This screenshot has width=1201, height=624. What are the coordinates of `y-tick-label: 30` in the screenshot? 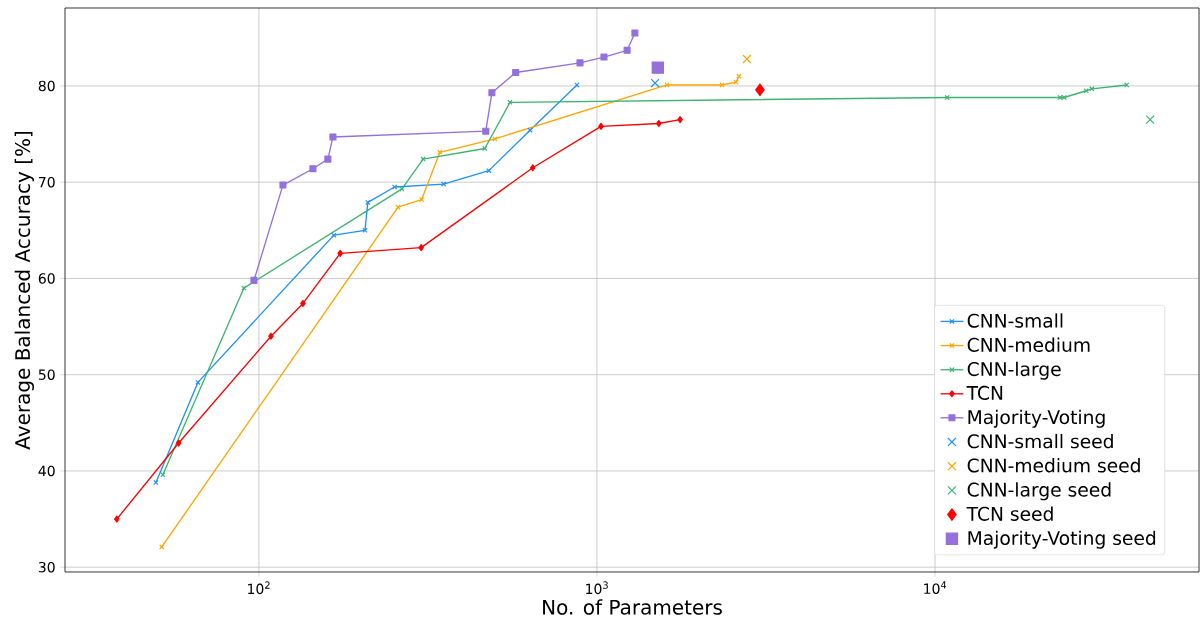 It's located at (46, 567).